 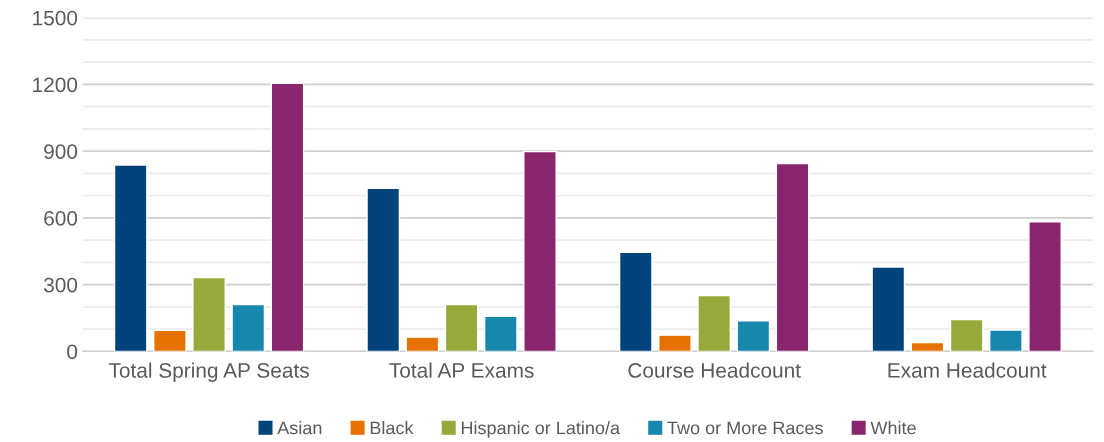 What do you see at coordinates (55, 85) in the screenshot?
I see `y-tick-label: 1200` at bounding box center [55, 85].